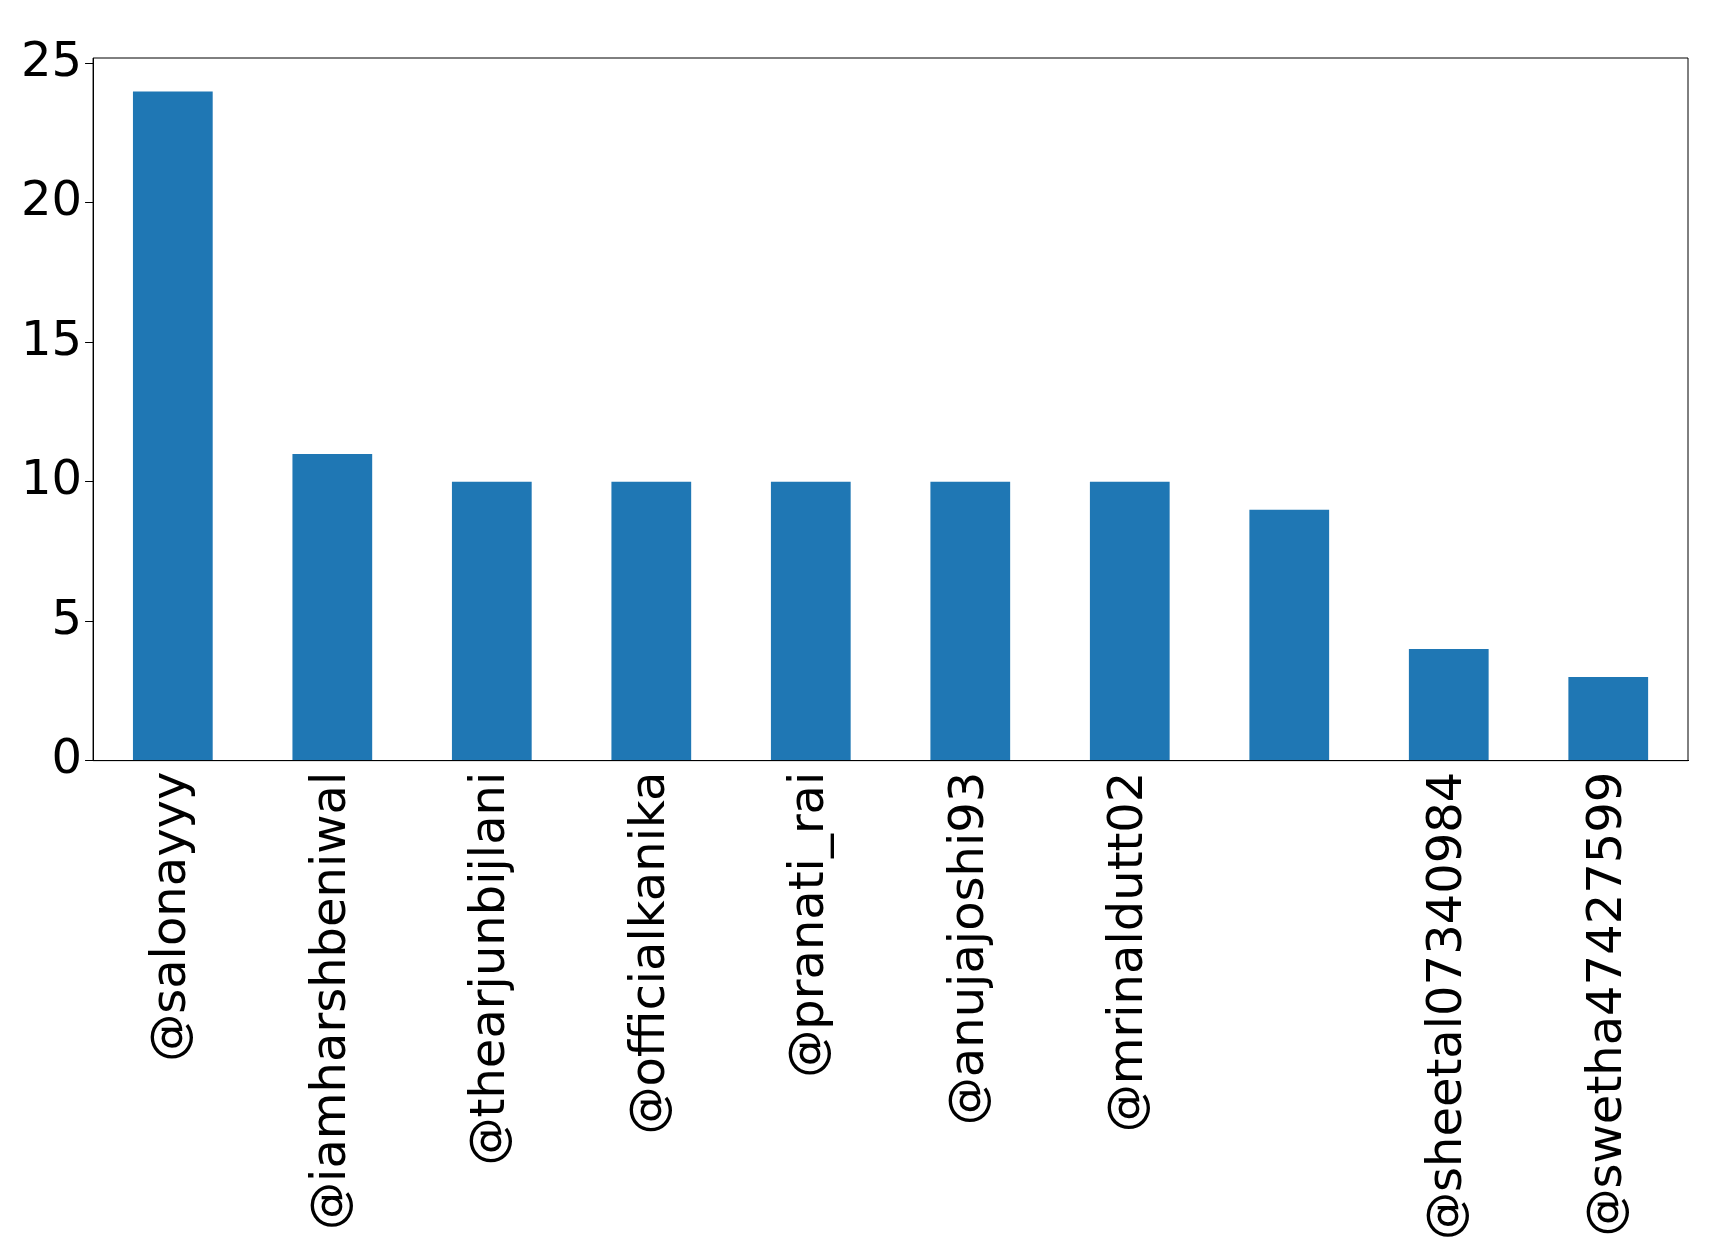  Describe the element at coordinates (1125, 952) in the screenshot. I see `x-tick-label: @mrinaldutt02` at that location.